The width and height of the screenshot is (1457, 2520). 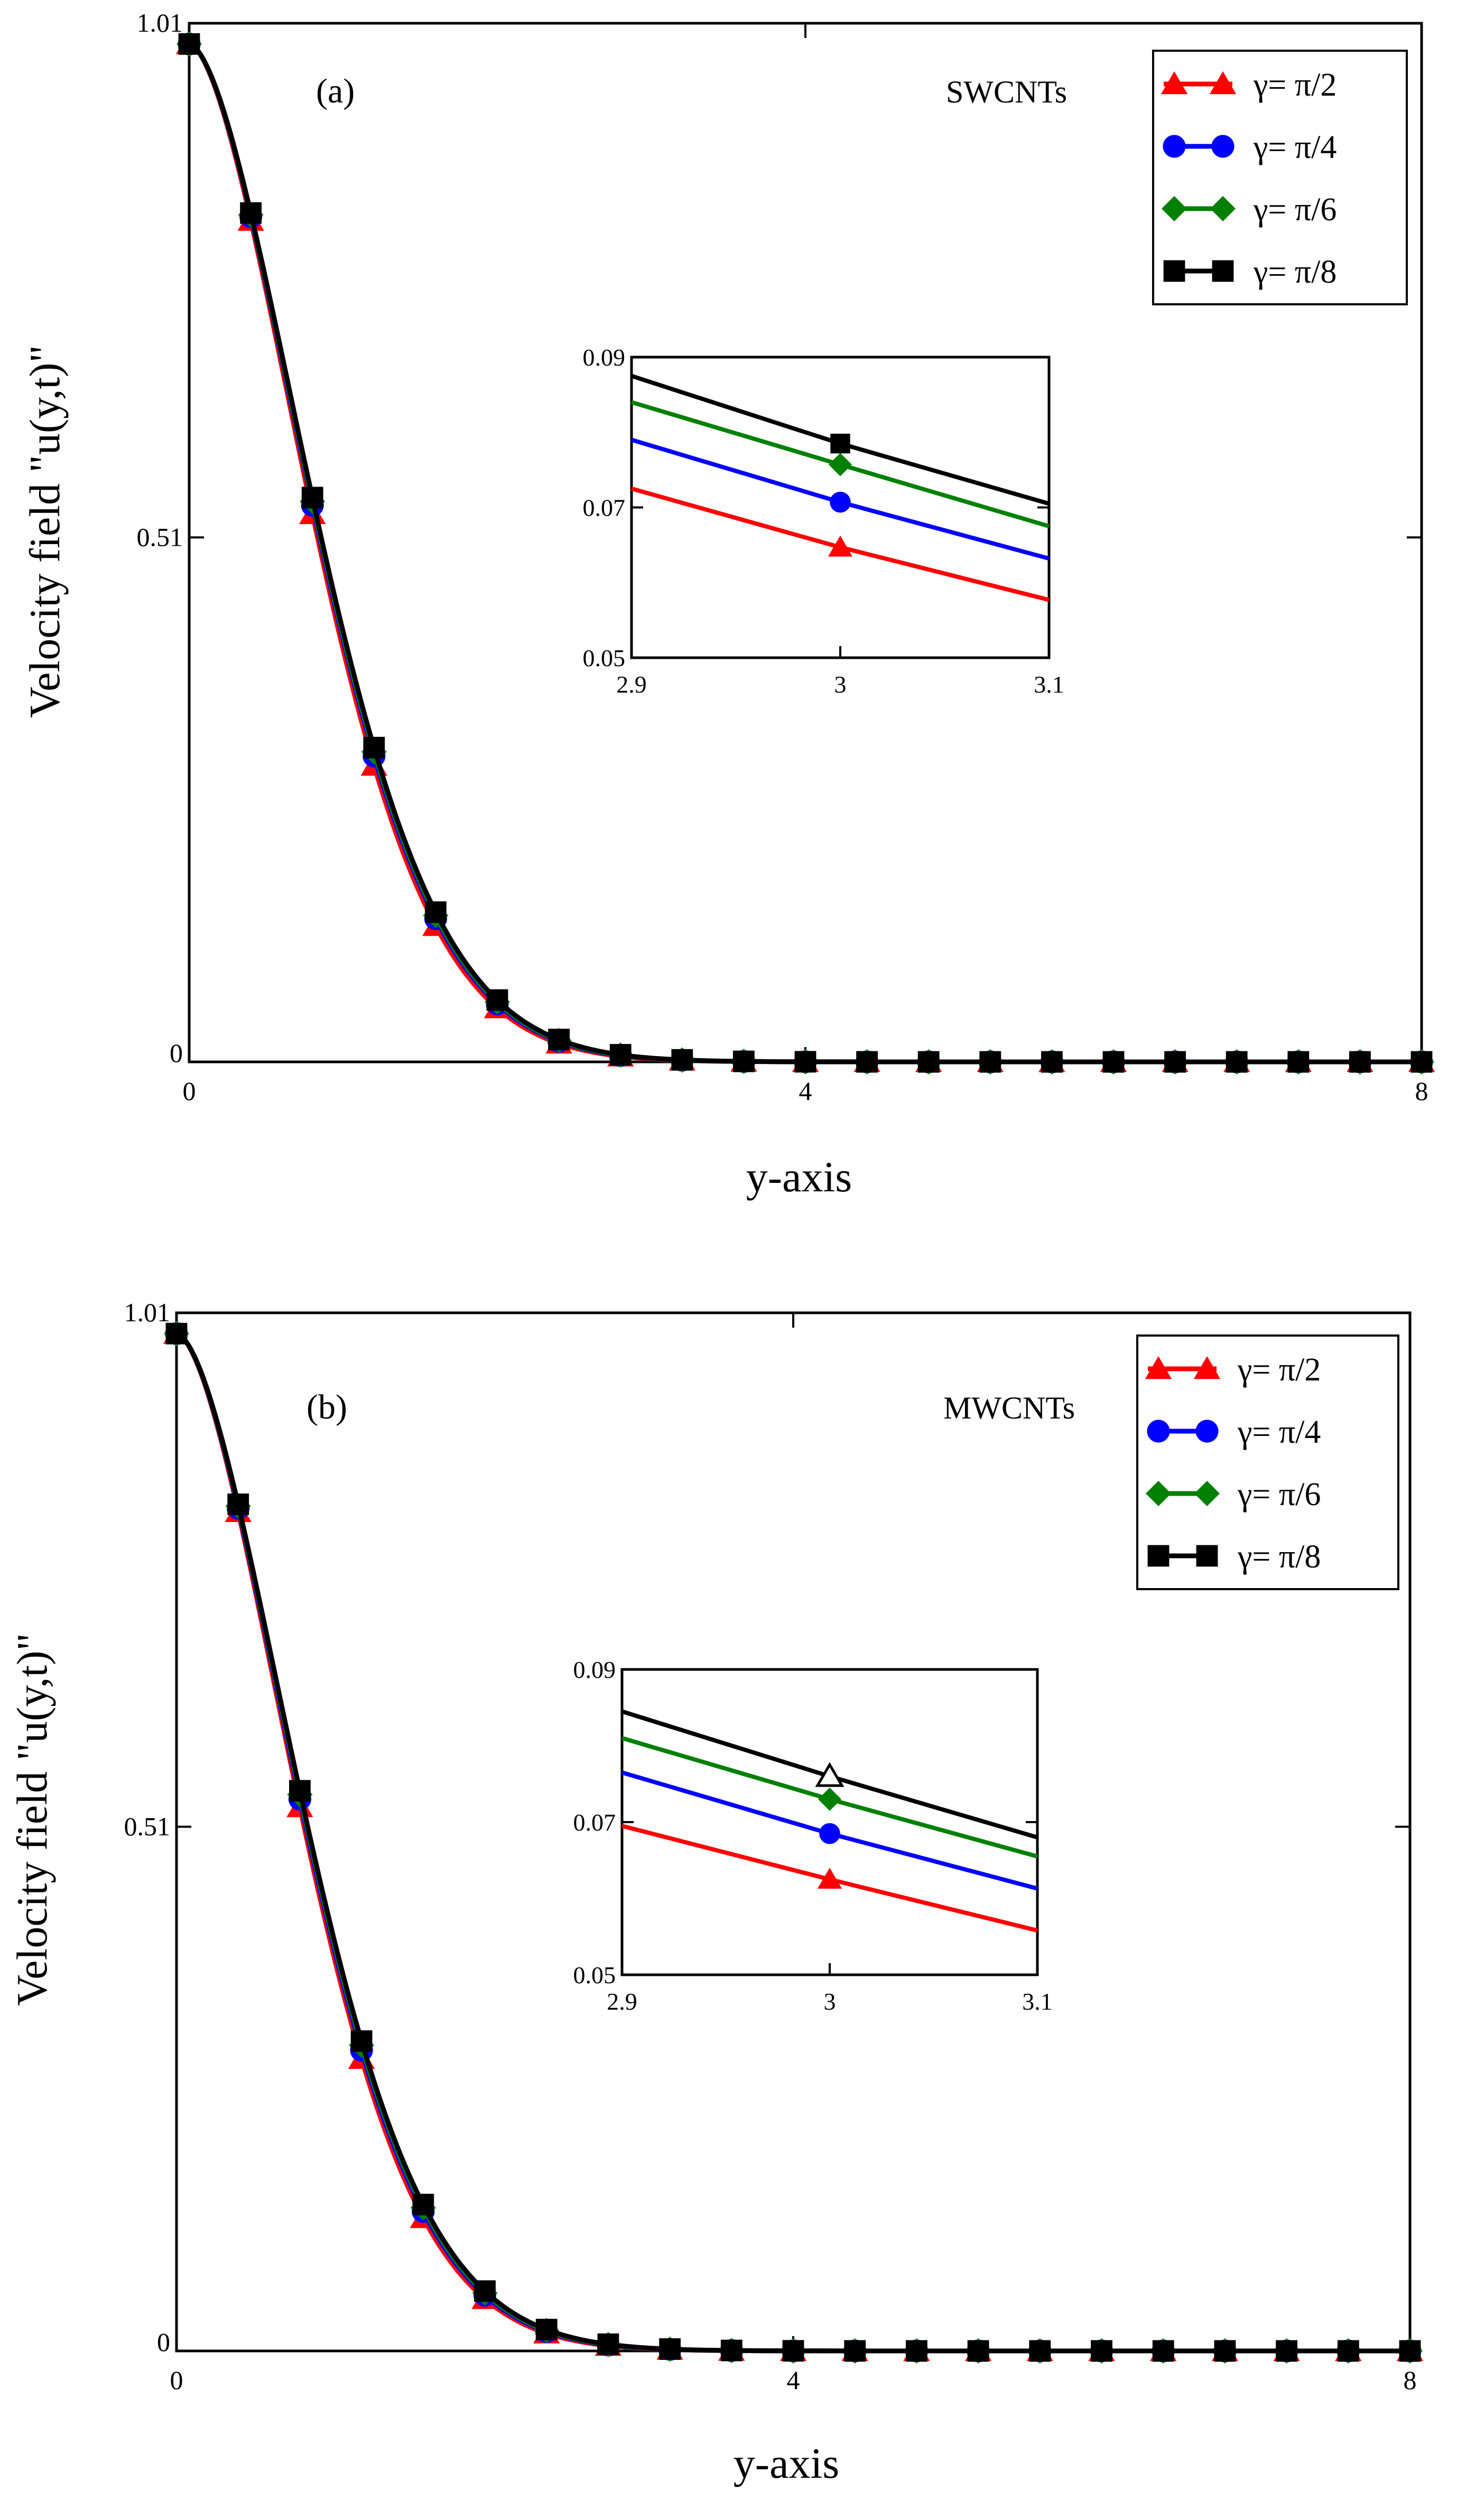 I want to click on x-axis-label: y-axis, so click(x=799, y=1177).